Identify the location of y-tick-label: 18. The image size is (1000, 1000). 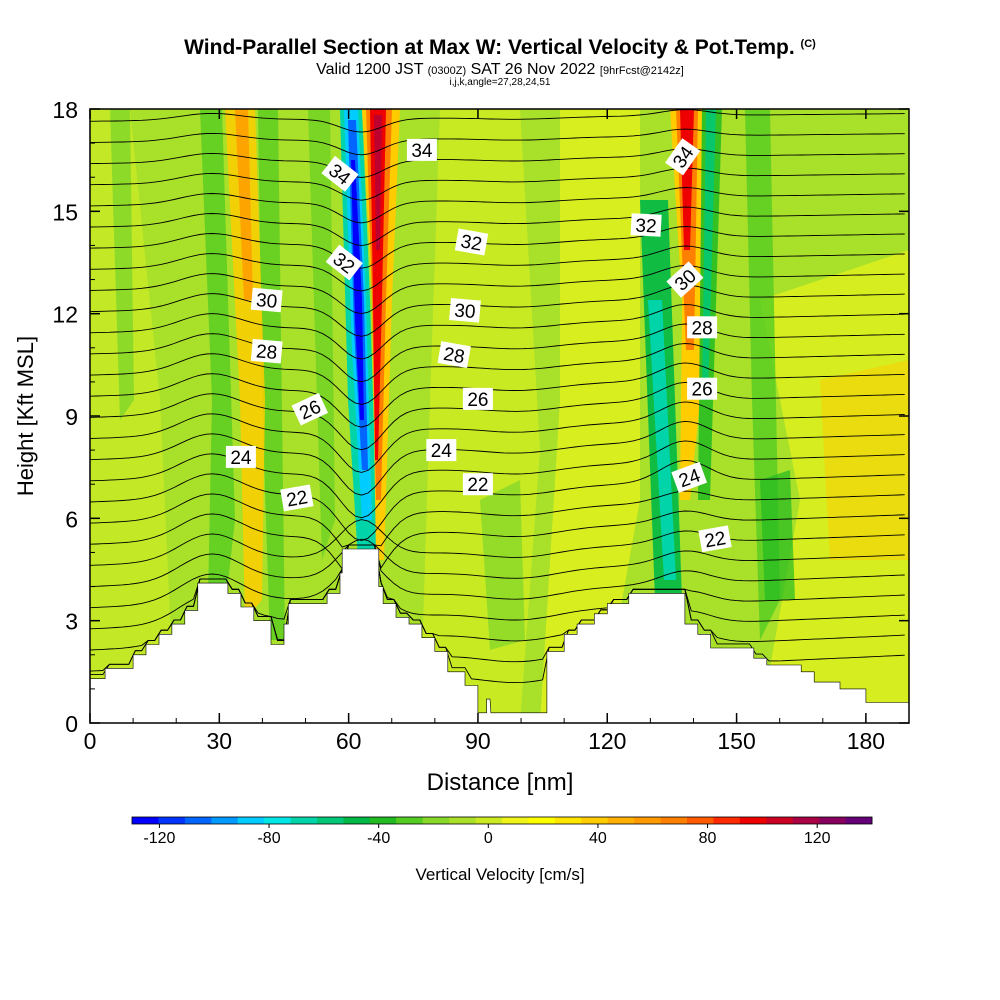
(65, 110).